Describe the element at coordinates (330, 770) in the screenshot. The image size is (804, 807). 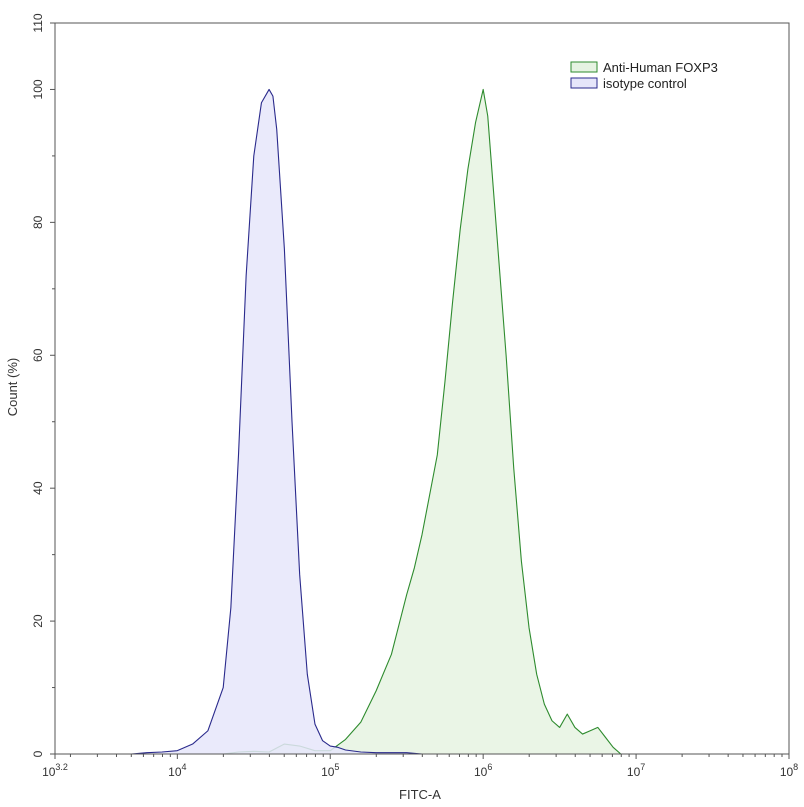
I see `x-tick-label-2: 10⁵` at that location.